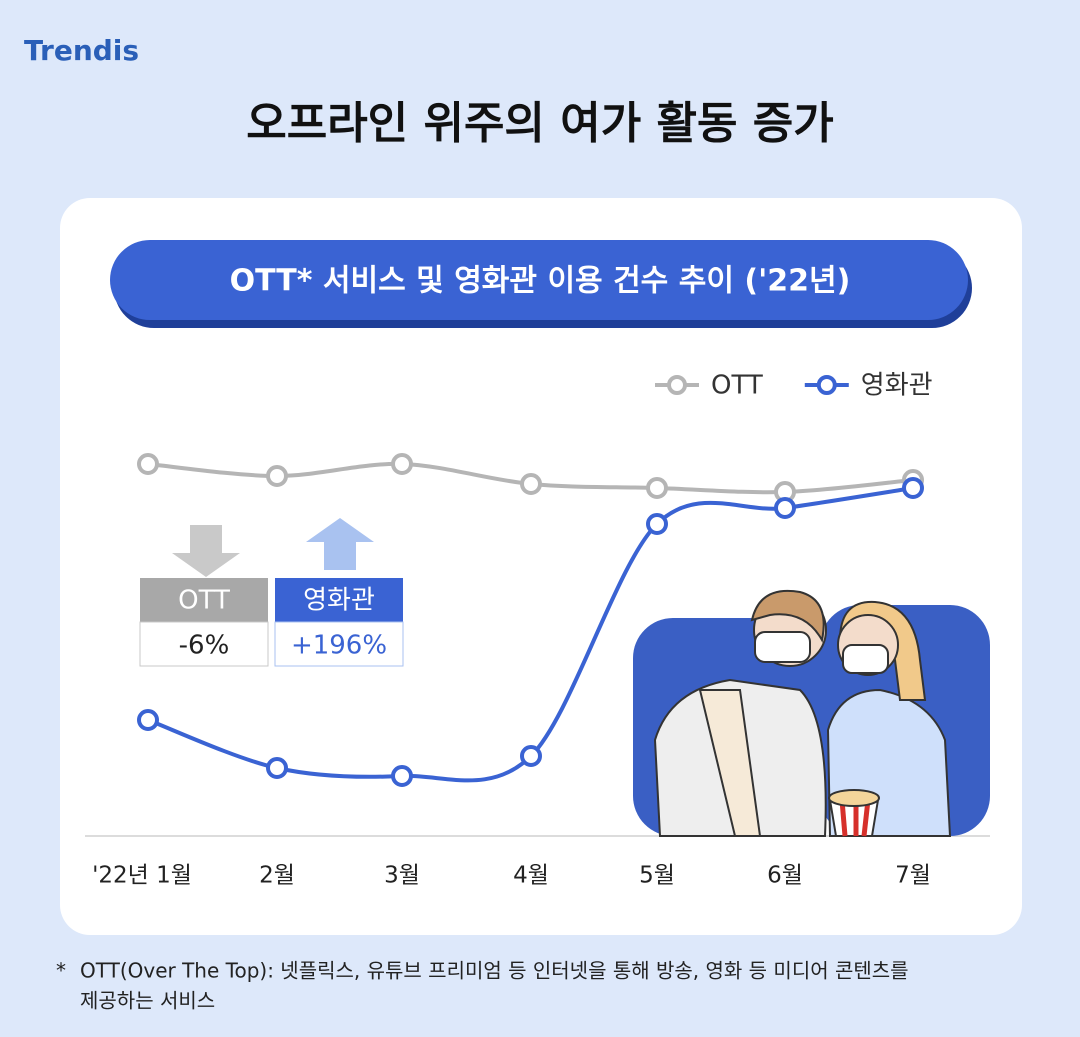  What do you see at coordinates (737, 386) in the screenshot?
I see `legend-label: OTT` at bounding box center [737, 386].